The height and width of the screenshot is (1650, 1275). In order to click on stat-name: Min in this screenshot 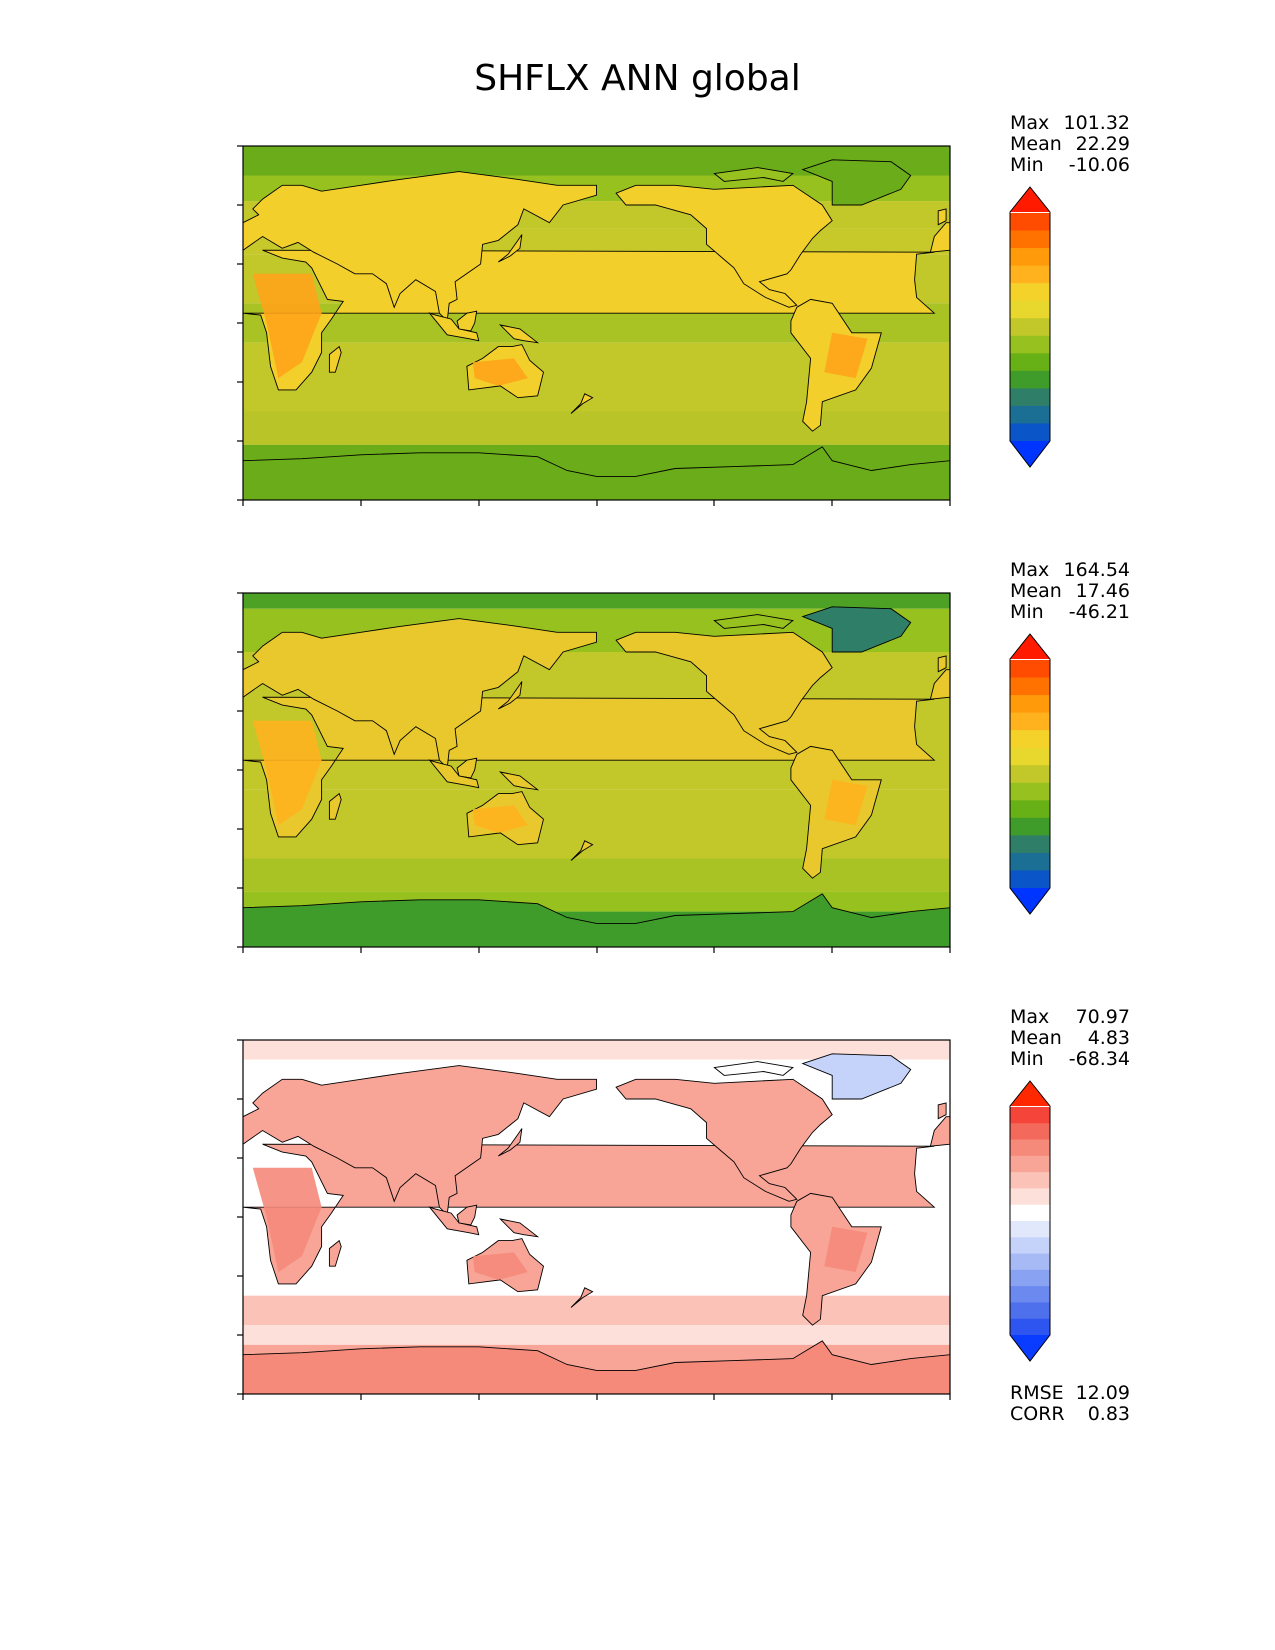, I will do `click(1027, 612)`.